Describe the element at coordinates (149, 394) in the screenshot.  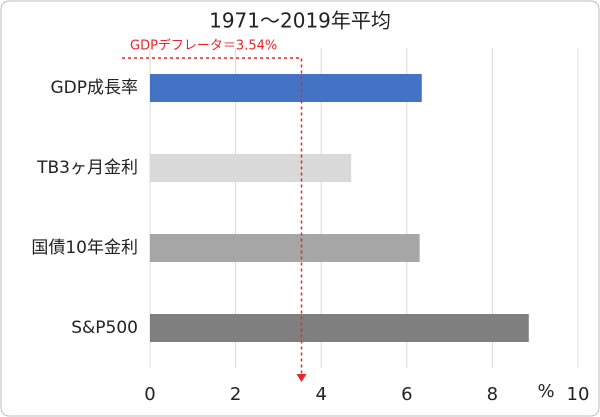
I see `x-tick-label: 0` at that location.